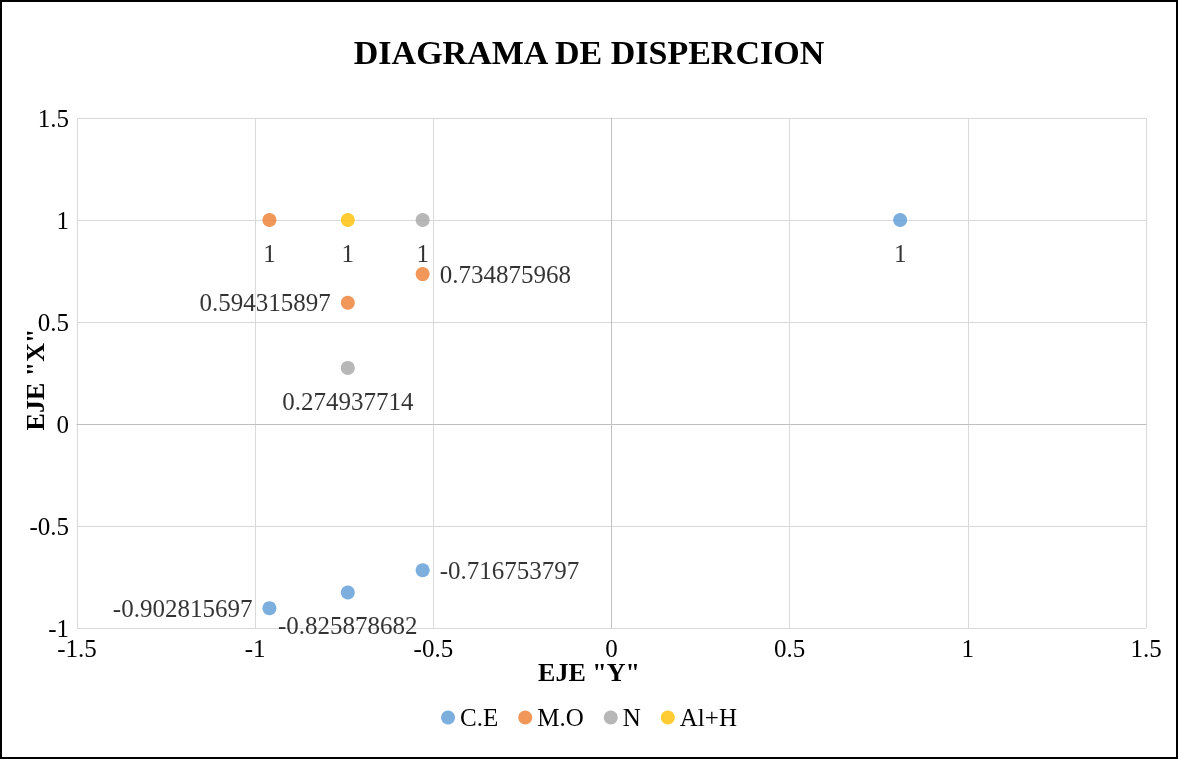  I want to click on data-label: 0.594315897, so click(265, 303).